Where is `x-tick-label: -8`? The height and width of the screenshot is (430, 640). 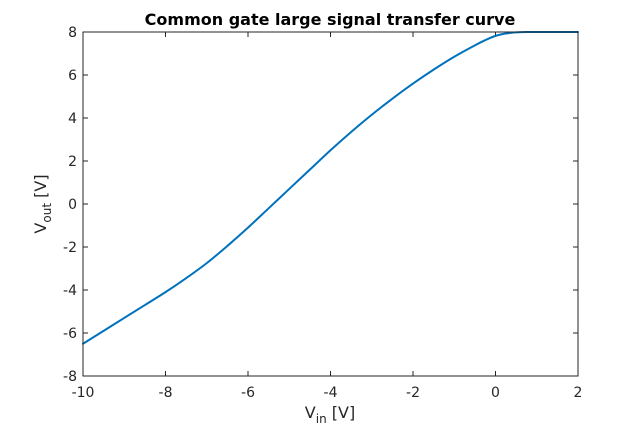 x-tick-label: -8 is located at coordinates (166, 393).